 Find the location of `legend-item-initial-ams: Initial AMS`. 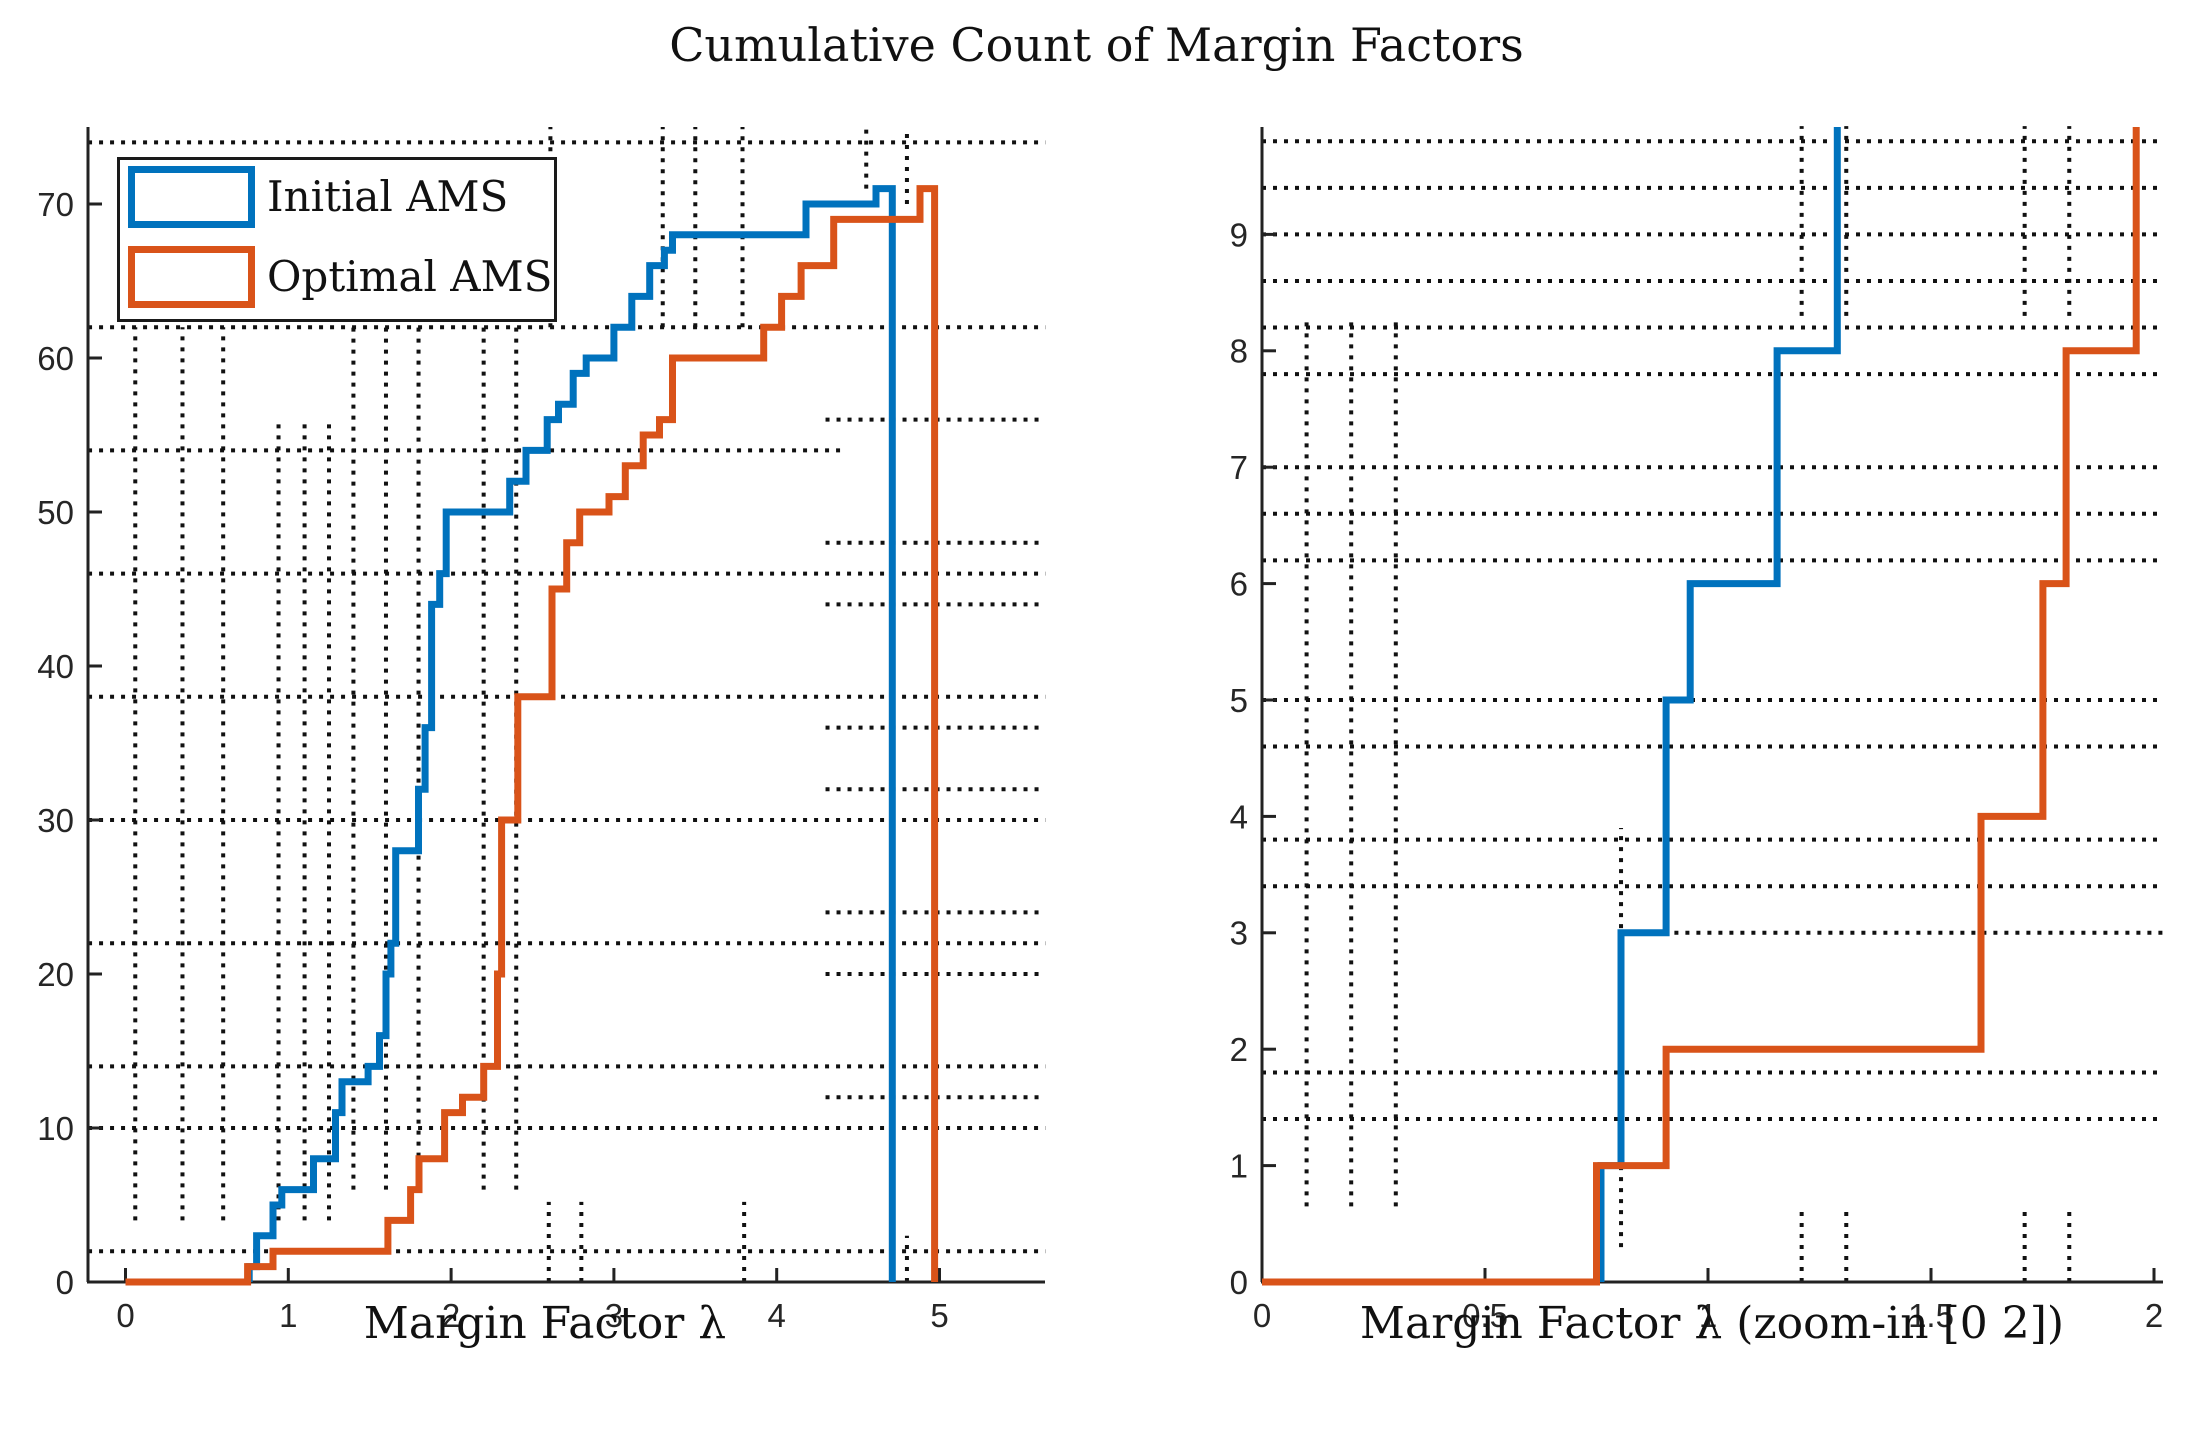

legend-item-initial-ams: Initial AMS is located at coordinates (318, 197).